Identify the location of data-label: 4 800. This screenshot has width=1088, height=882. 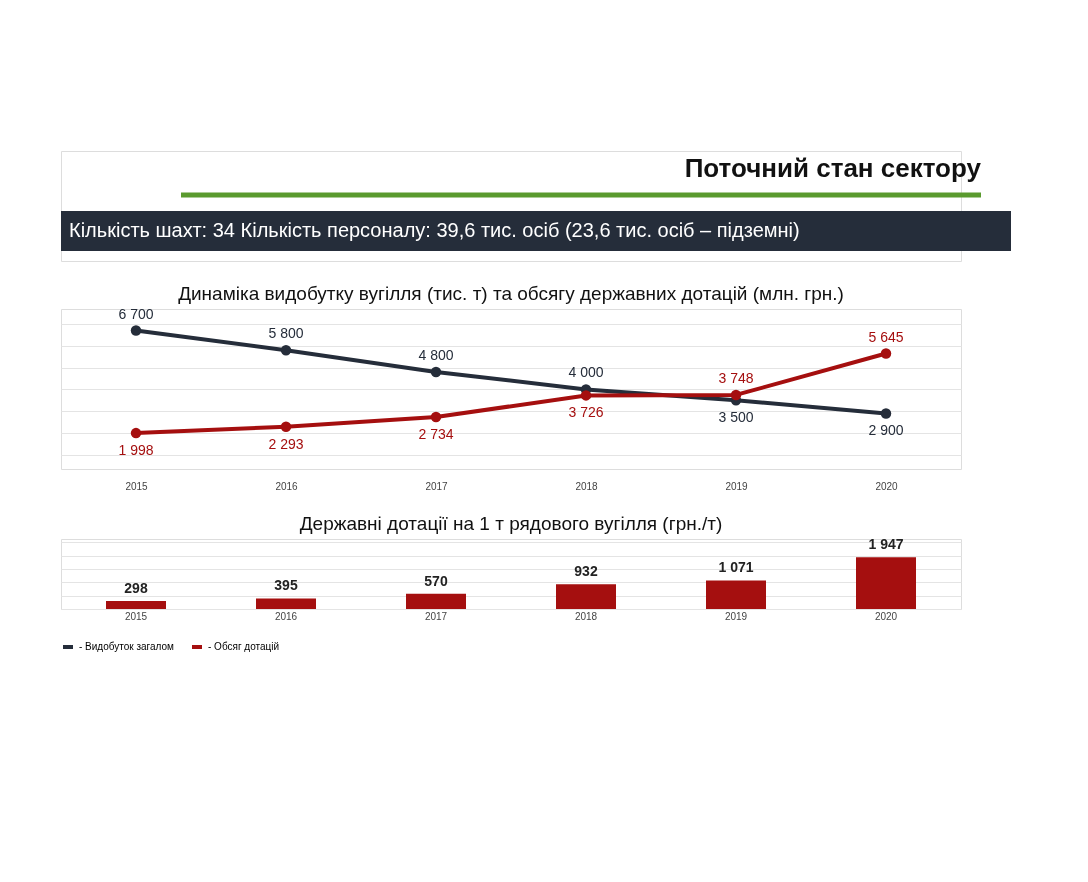
(436, 354).